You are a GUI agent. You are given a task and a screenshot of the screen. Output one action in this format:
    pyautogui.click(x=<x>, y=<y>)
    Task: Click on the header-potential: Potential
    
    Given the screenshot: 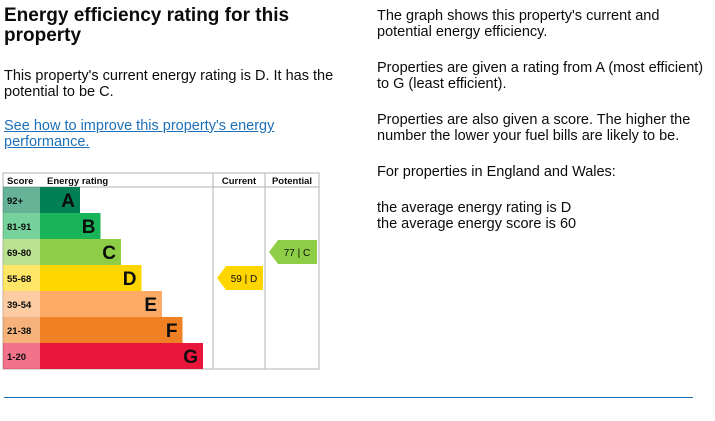 What is the action you would take?
    pyautogui.click(x=292, y=181)
    